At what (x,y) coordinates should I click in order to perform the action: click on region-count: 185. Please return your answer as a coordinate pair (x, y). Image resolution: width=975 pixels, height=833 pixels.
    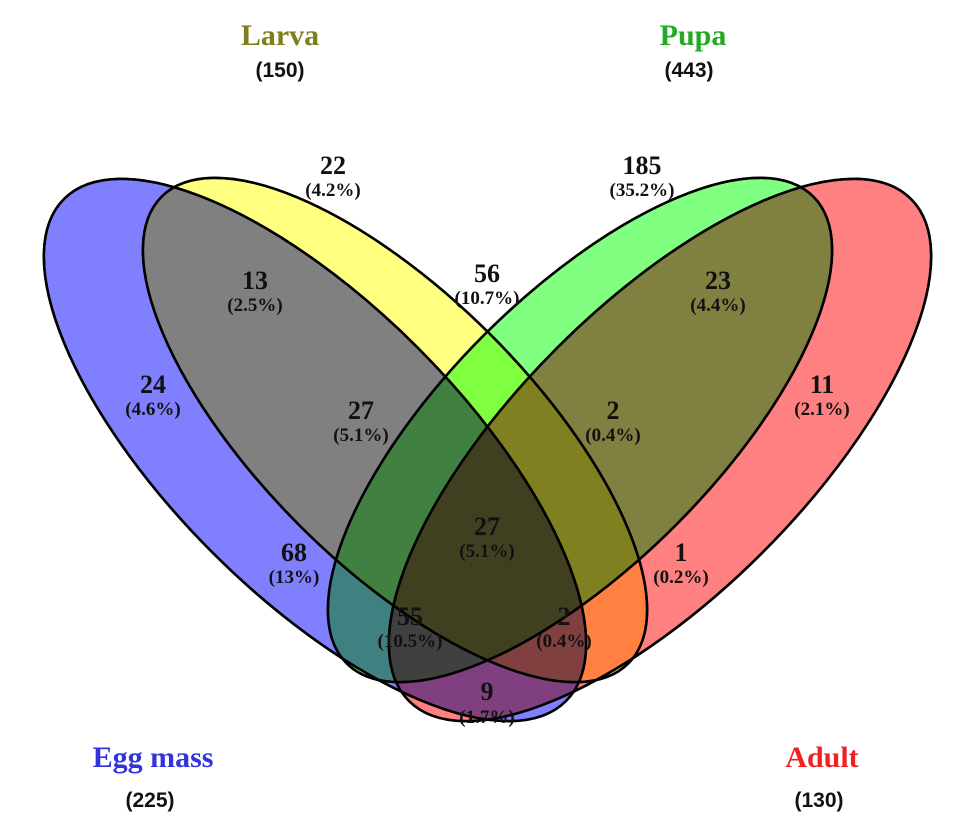
    Looking at the image, I should click on (642, 165).